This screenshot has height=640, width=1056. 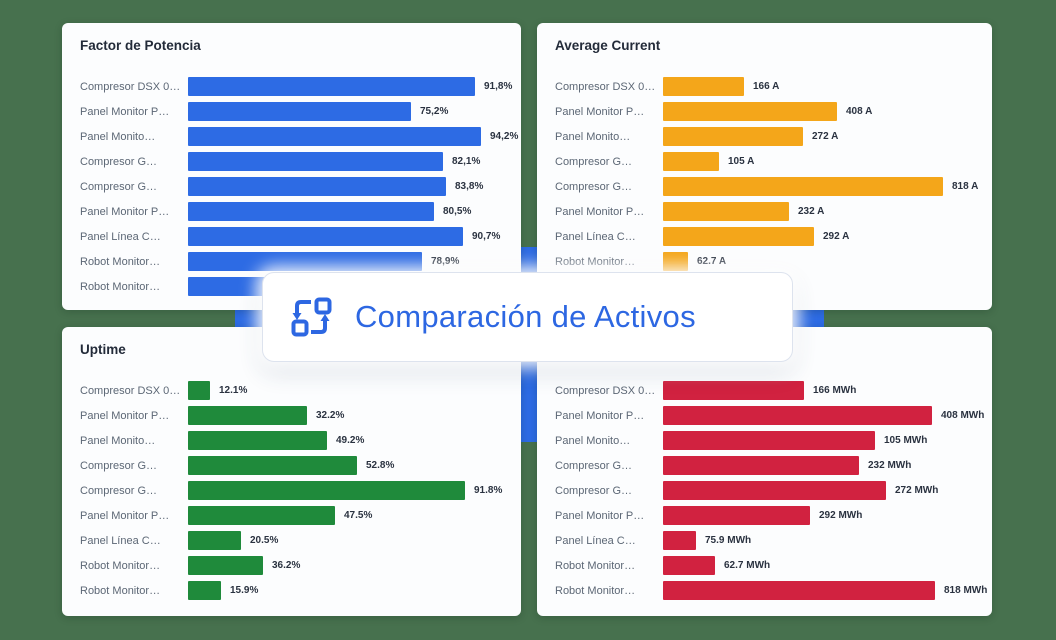 I want to click on bar-track: 75.9 MWh, so click(x=827, y=540).